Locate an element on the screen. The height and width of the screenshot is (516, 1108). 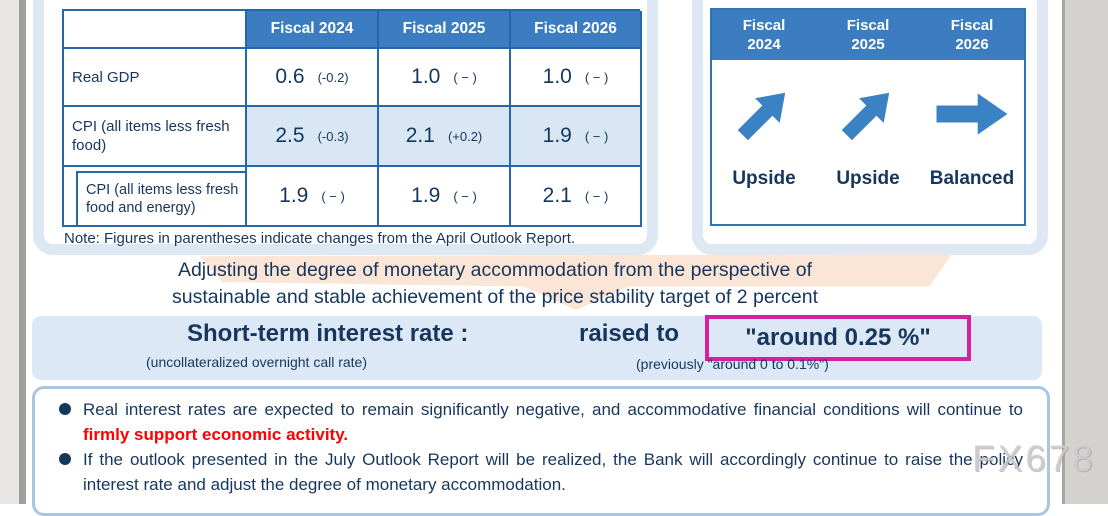
watermark: FX678 is located at coordinates (1034, 458).